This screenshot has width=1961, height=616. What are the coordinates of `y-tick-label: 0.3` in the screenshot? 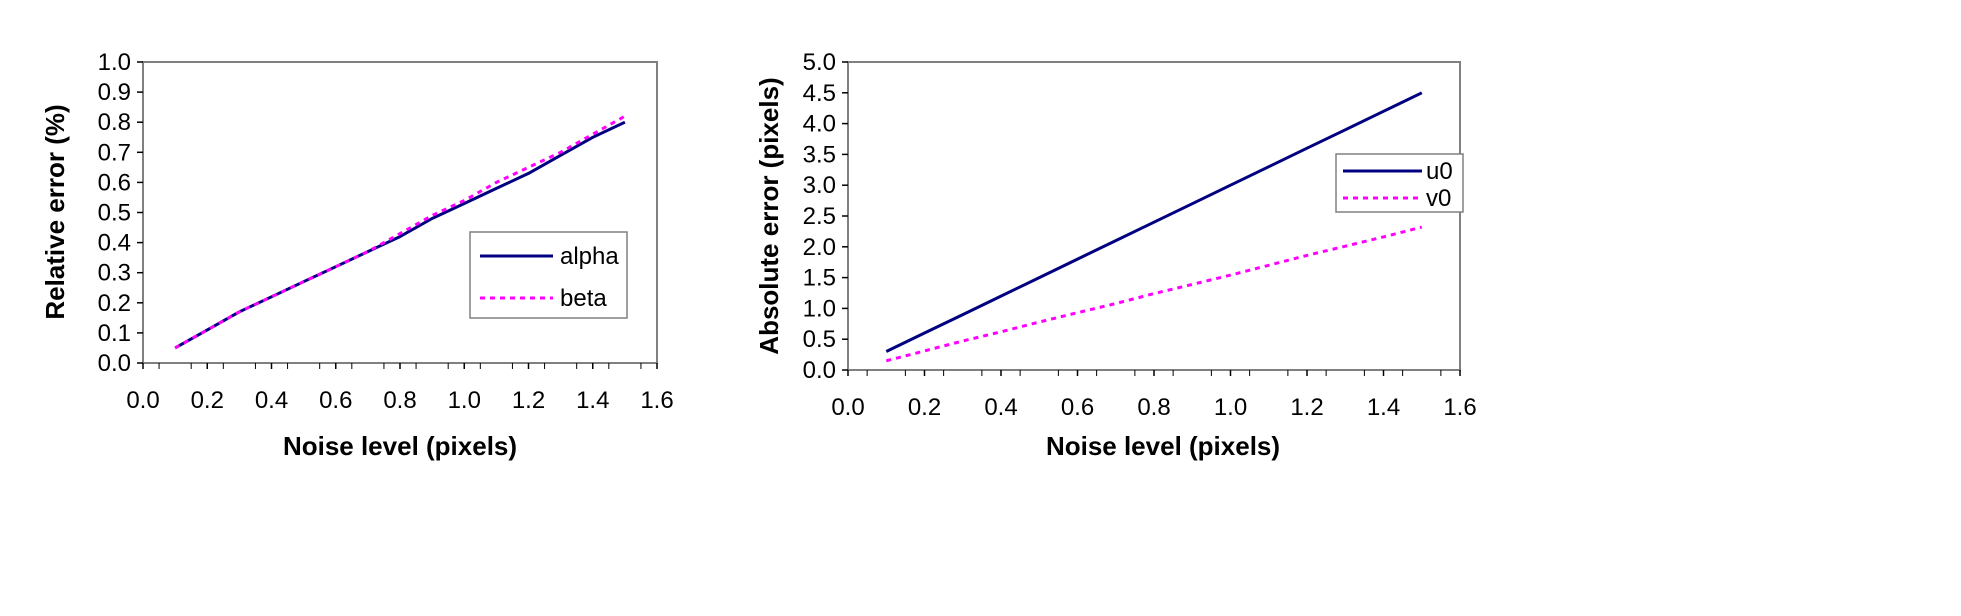 It's located at (114, 273).